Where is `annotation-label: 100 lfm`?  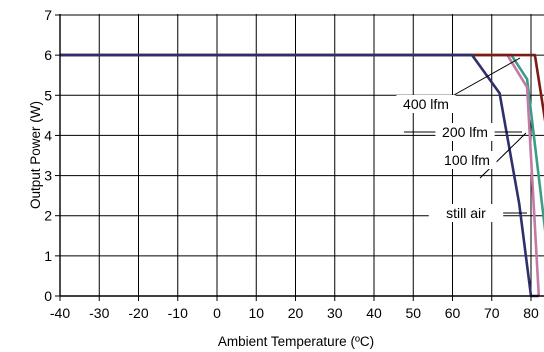 annotation-label: 100 lfm is located at coordinates (467, 160).